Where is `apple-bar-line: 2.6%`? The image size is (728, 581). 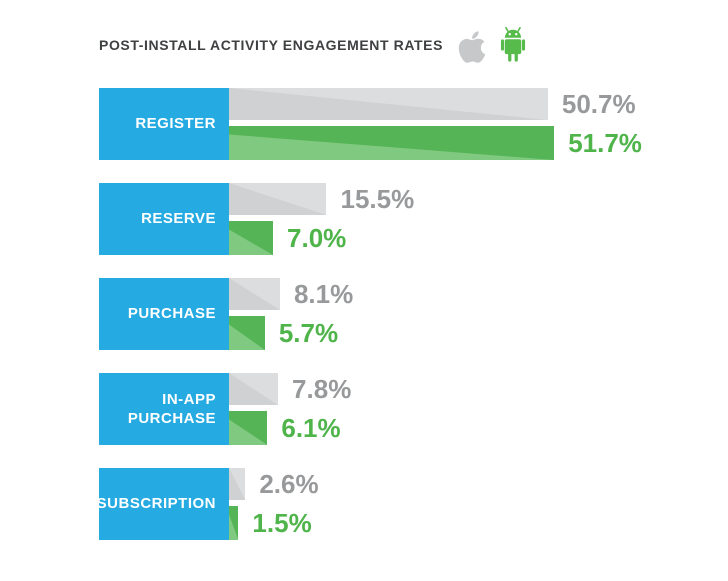
apple-bar-line: 2.6% is located at coordinates (274, 484).